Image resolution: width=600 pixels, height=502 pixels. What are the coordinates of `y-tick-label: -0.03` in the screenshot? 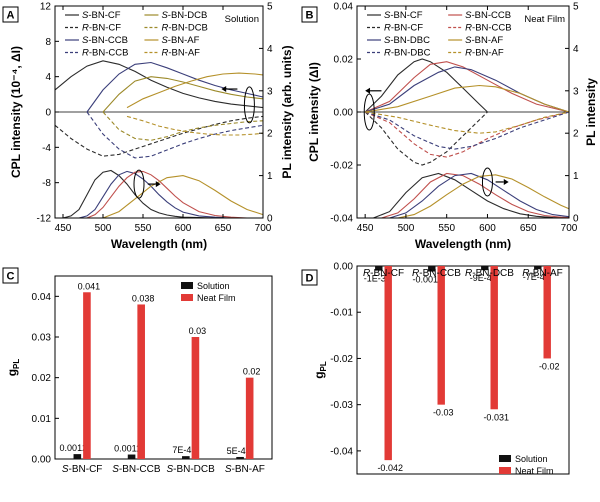 It's located at (341, 405).